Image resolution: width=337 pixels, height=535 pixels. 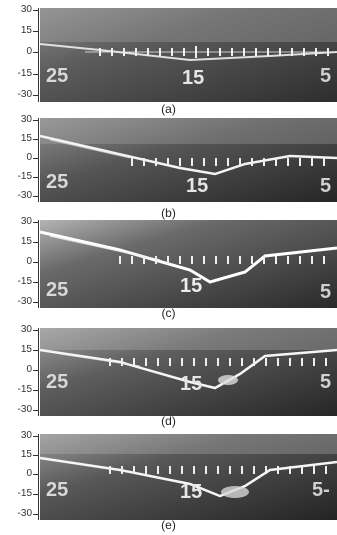 What do you see at coordinates (321, 490) in the screenshot?
I see `scale-number: 5-` at bounding box center [321, 490].